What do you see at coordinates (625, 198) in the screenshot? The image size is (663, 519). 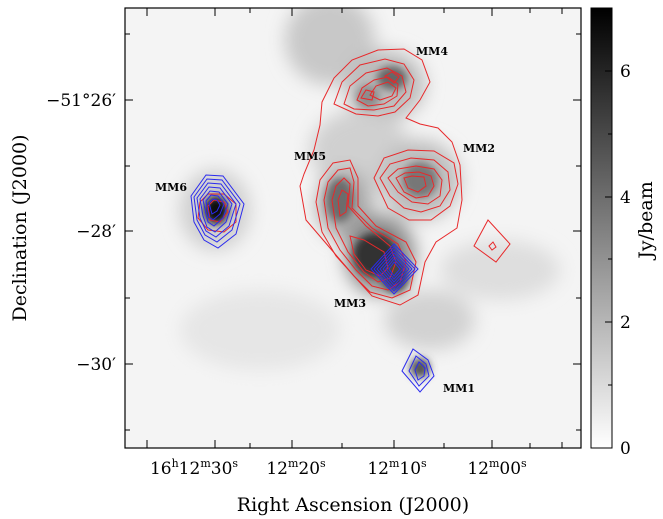 I see `colorbar-tick-4: 4` at bounding box center [625, 198].